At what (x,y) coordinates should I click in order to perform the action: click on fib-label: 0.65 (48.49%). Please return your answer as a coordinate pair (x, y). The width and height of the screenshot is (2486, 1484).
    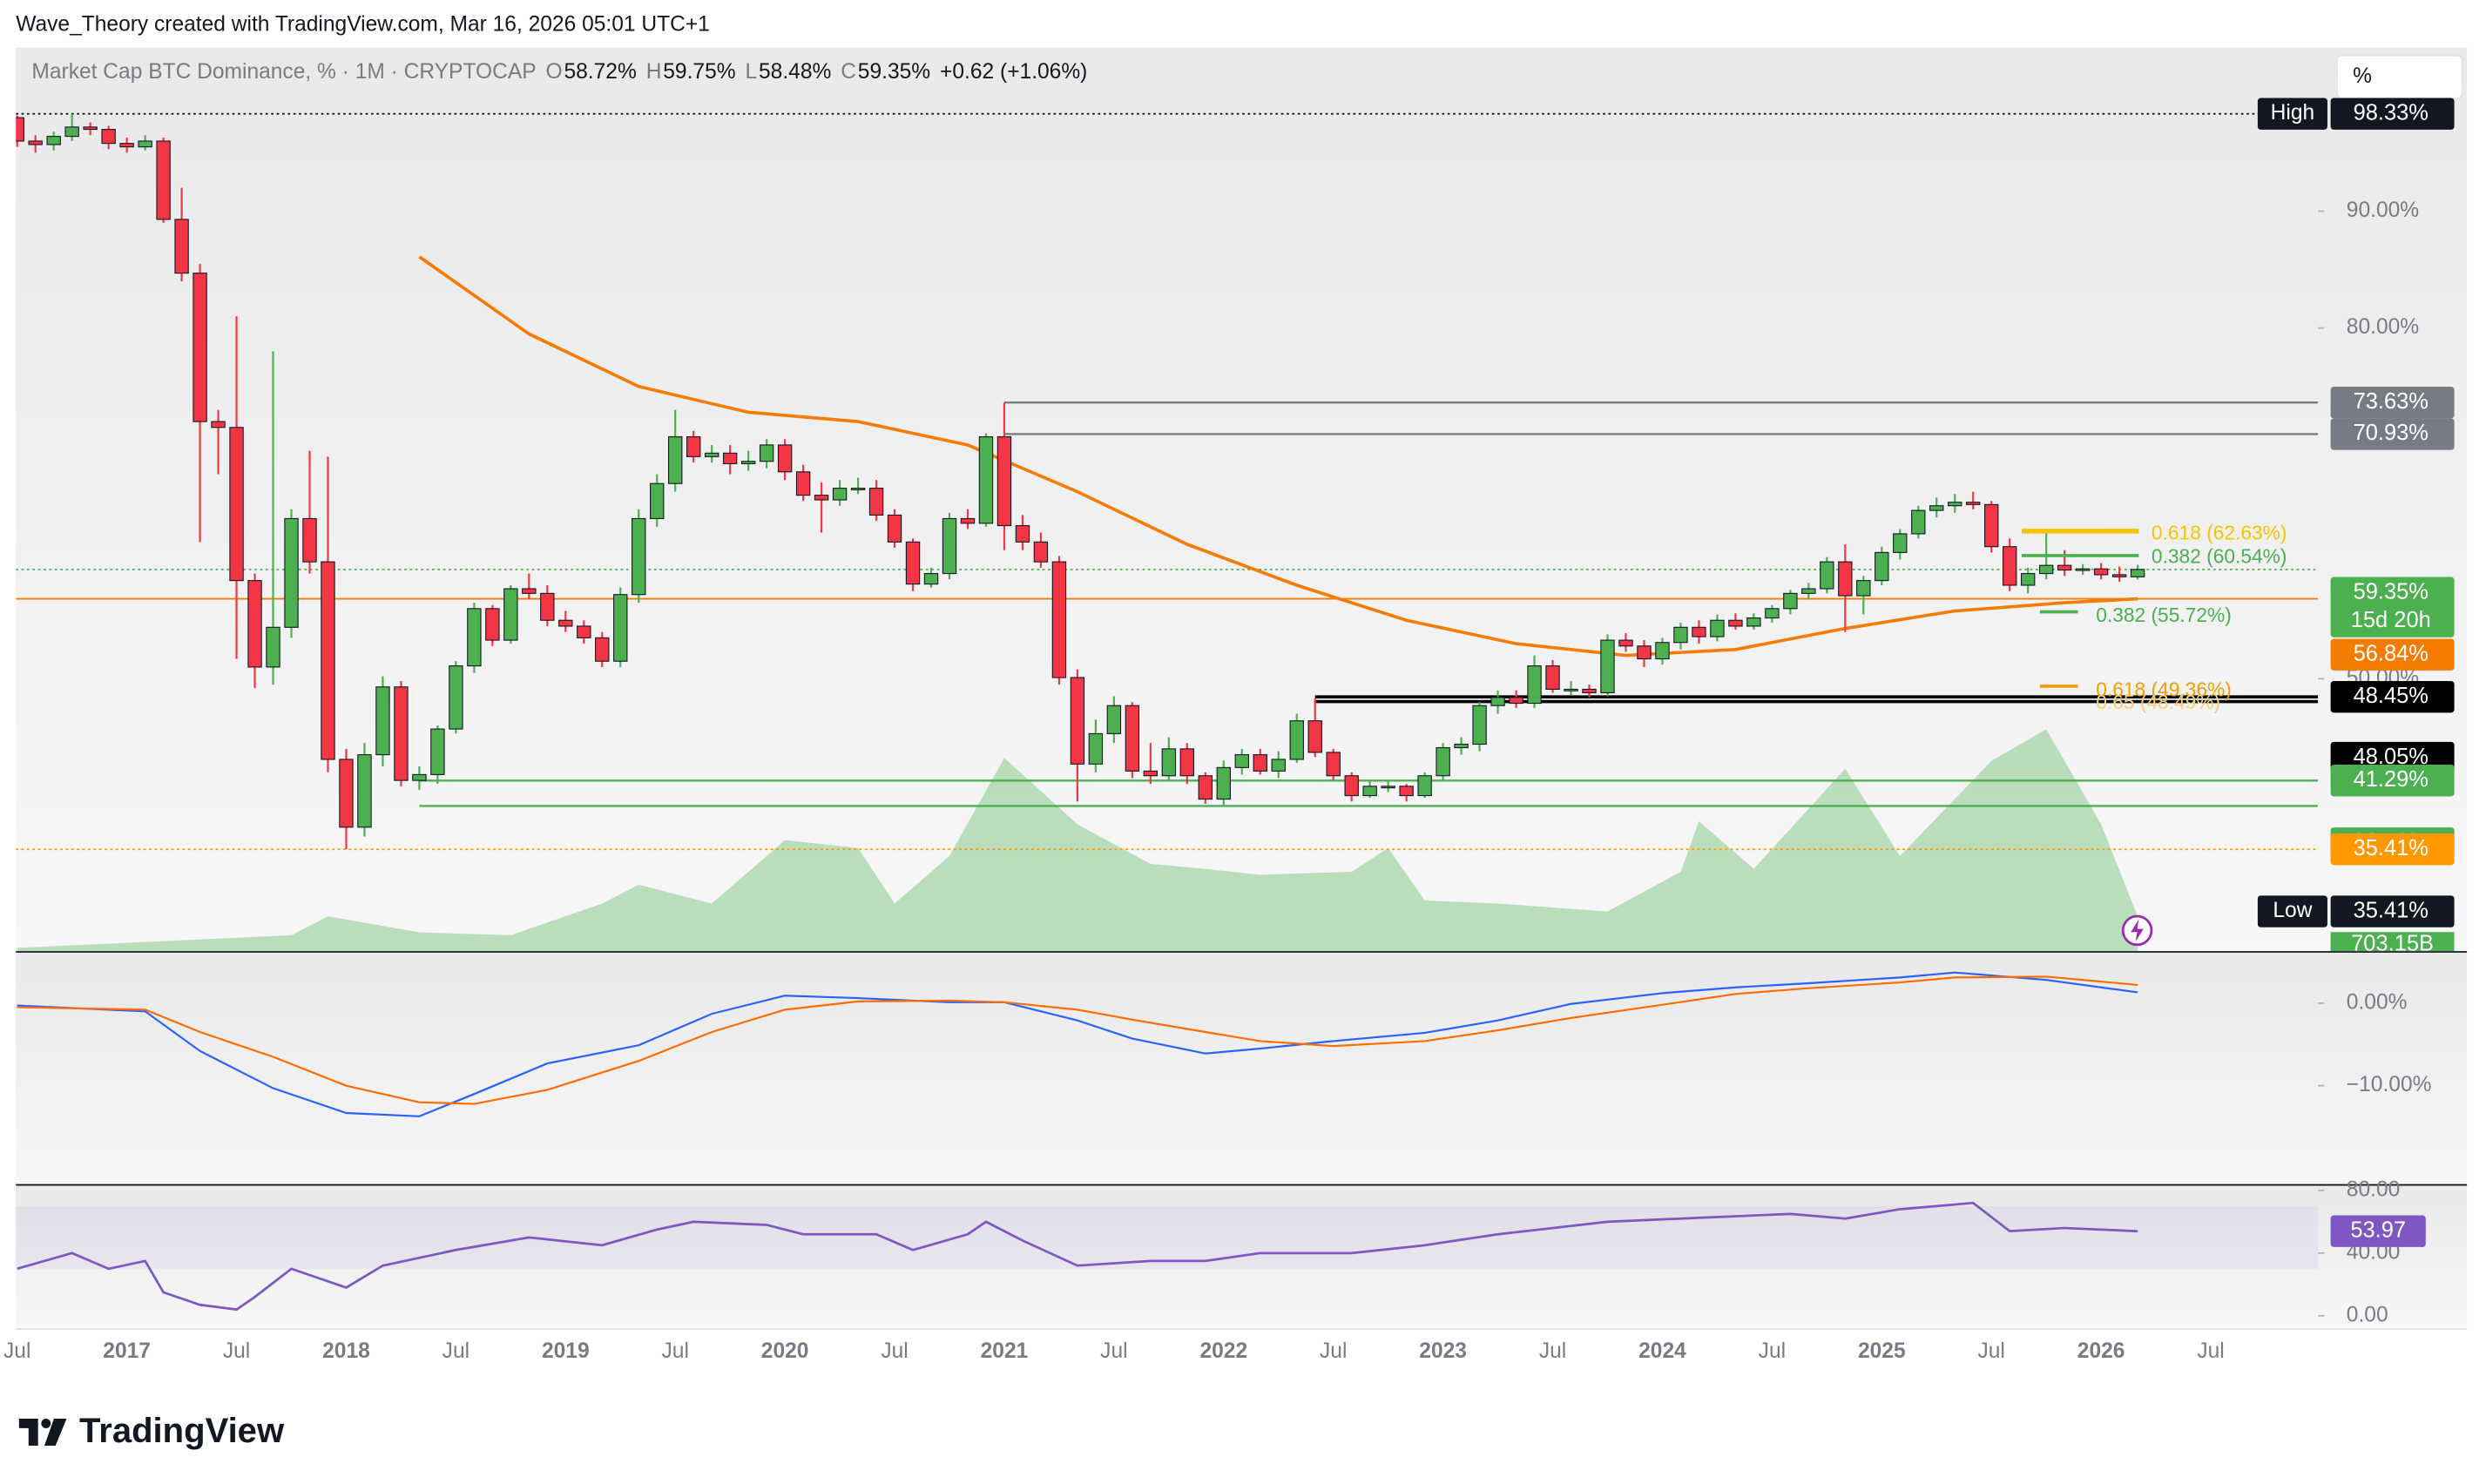
    Looking at the image, I should click on (2158, 702).